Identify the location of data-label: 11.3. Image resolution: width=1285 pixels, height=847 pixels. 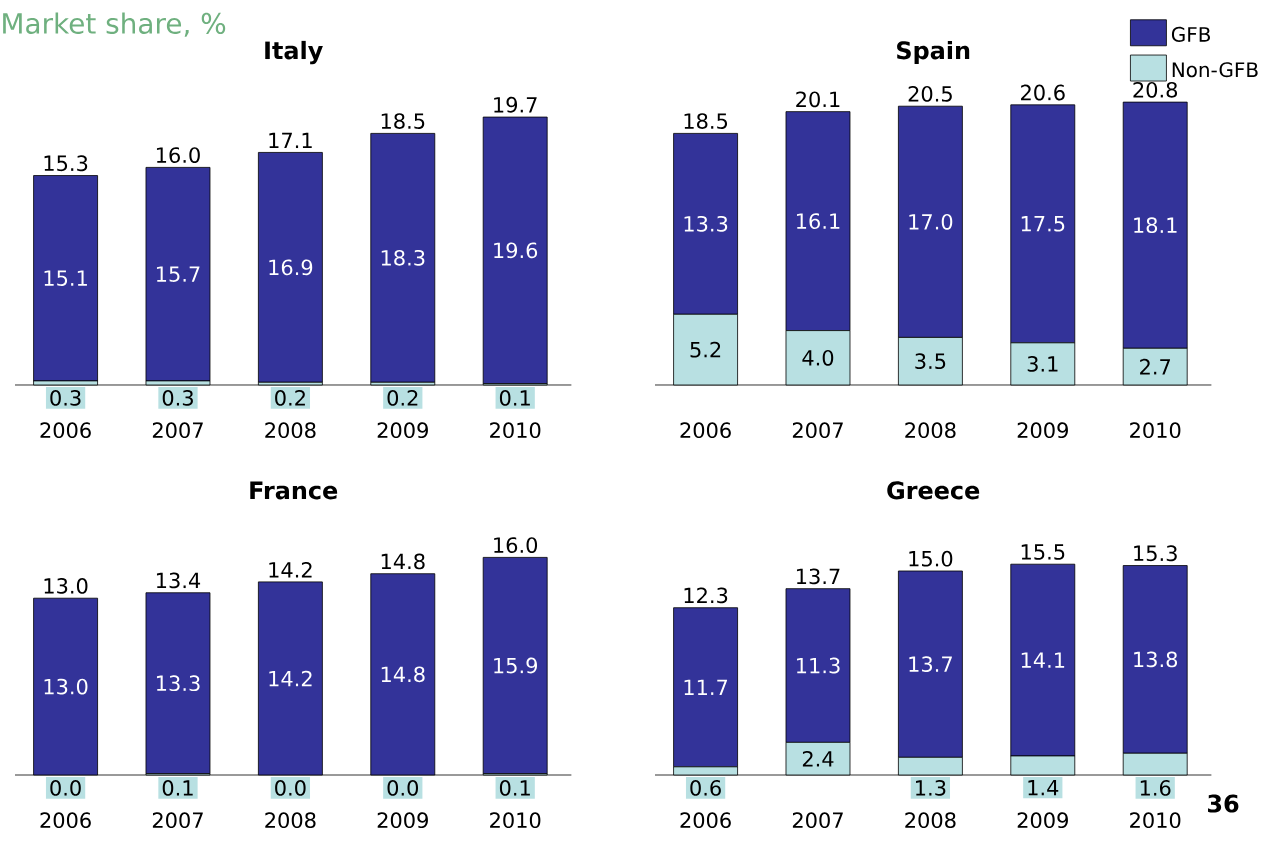
(818, 665).